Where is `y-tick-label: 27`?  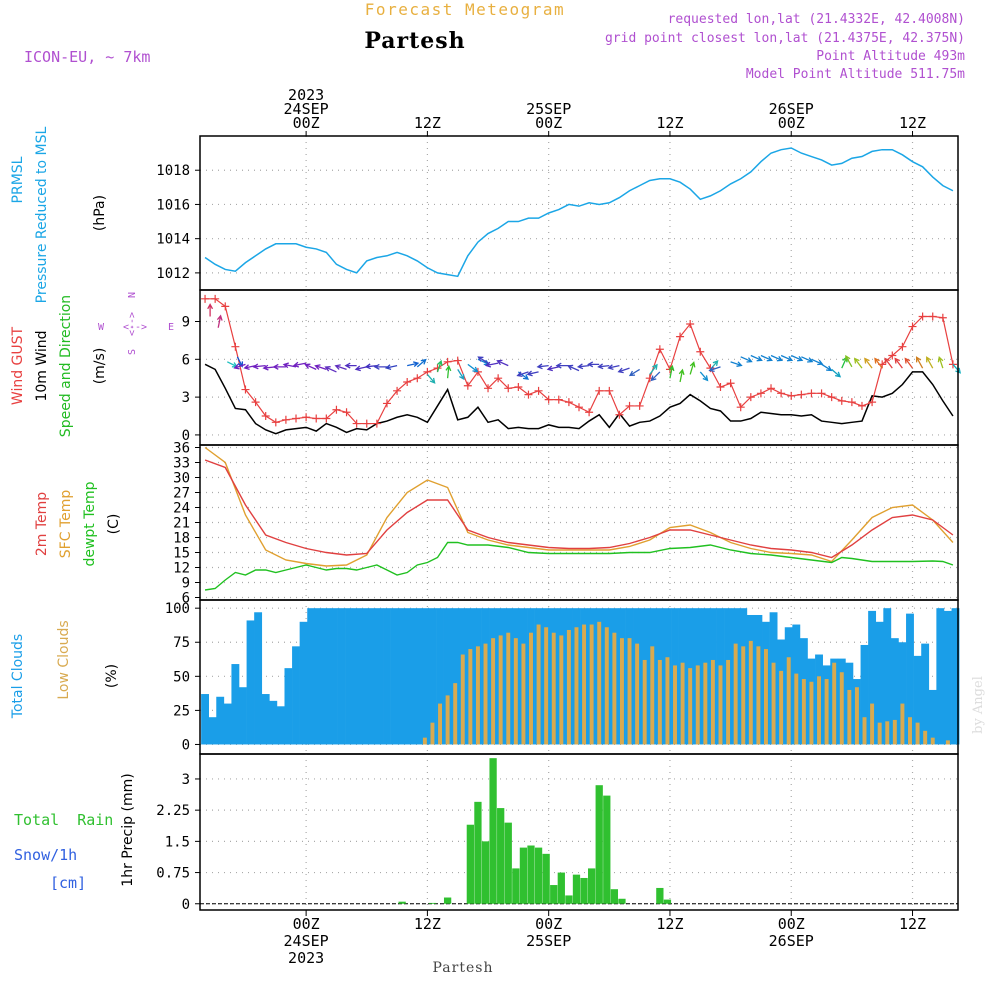 y-tick-label: 27 is located at coordinates (181, 494).